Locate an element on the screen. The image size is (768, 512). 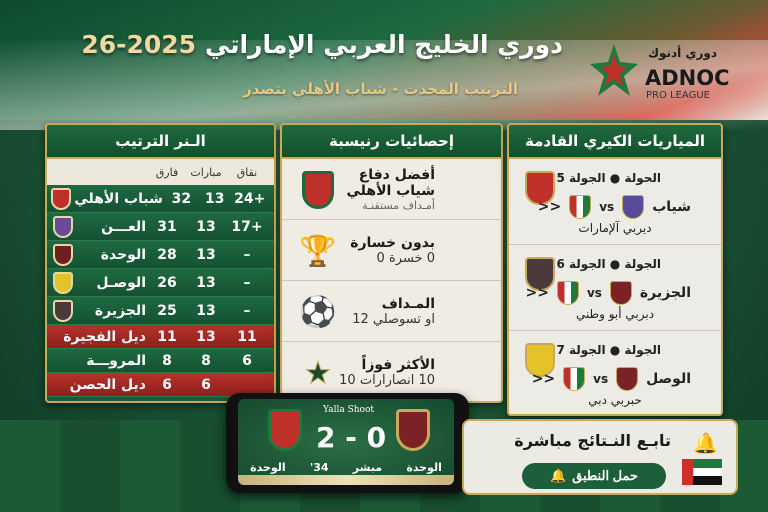
uae-flag-icon is located at coordinates (702, 472).